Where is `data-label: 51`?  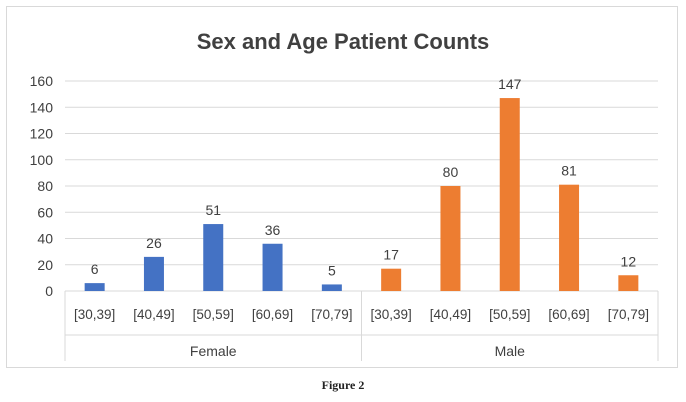 data-label: 51 is located at coordinates (213, 210).